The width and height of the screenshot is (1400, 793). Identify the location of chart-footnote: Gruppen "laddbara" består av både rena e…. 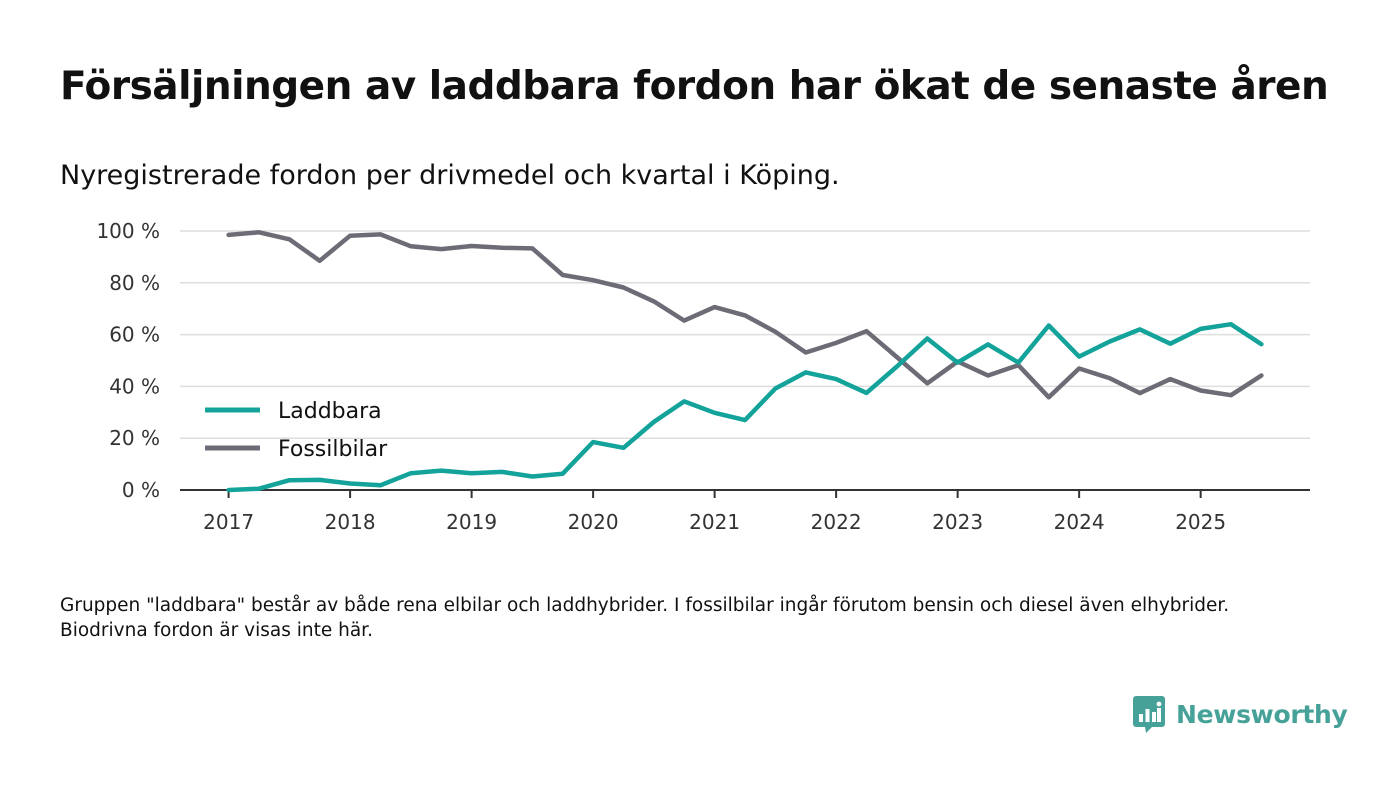
(645, 618).